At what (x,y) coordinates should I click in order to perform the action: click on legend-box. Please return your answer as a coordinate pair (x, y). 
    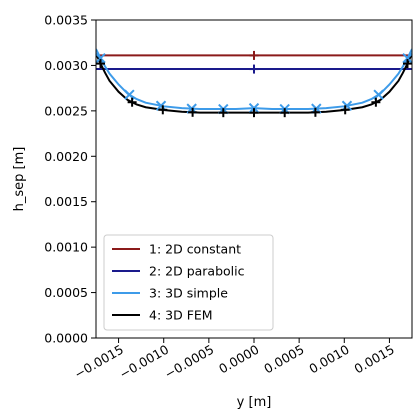
    Looking at the image, I should click on (188, 282).